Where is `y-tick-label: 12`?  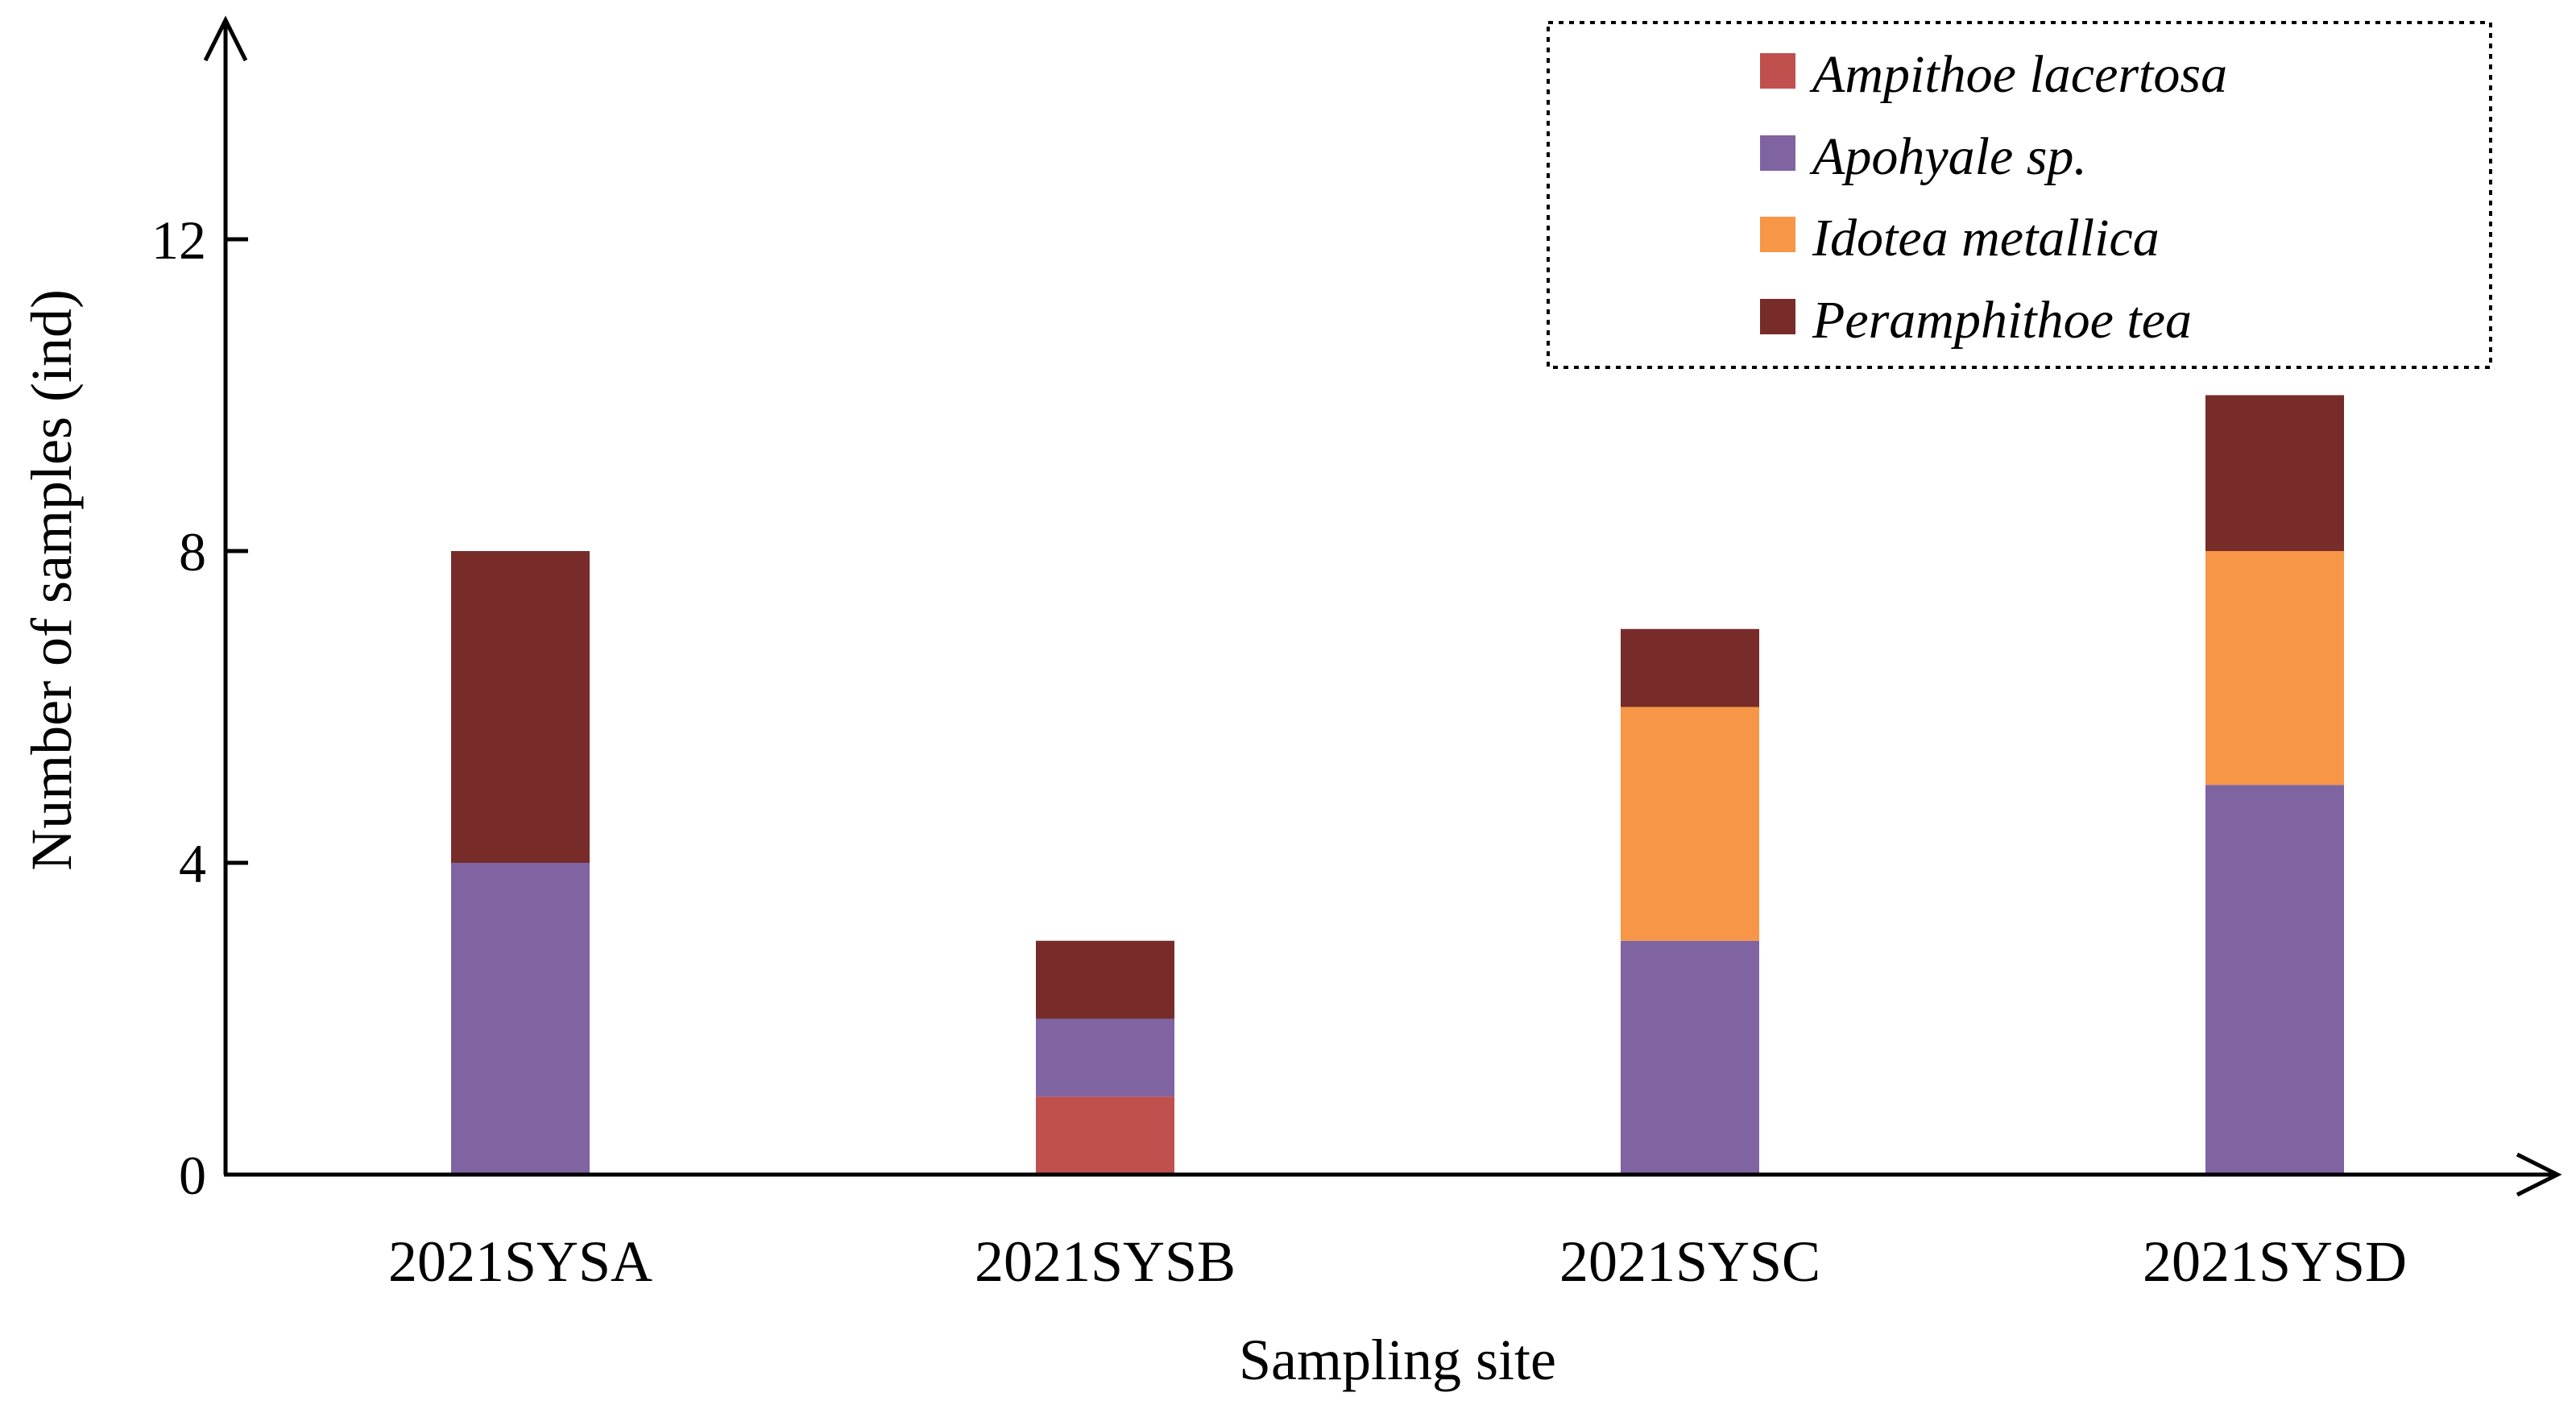 y-tick-label: 12 is located at coordinates (178, 240).